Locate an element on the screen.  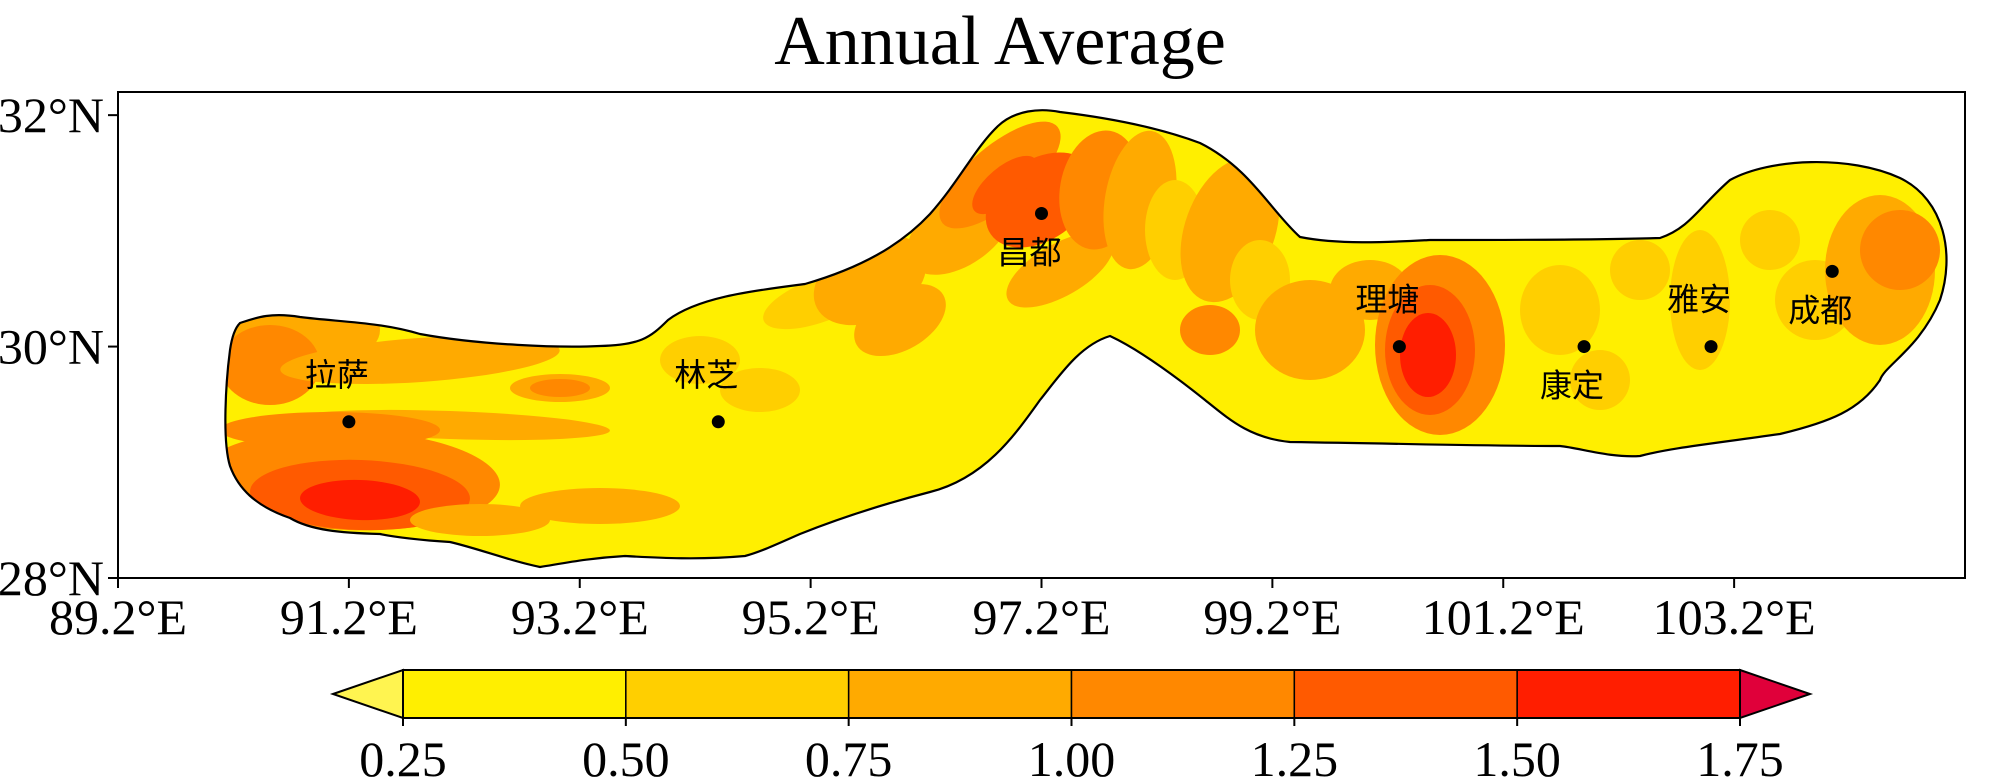
lat-tick-label: 32°N is located at coordinates (52, 115).